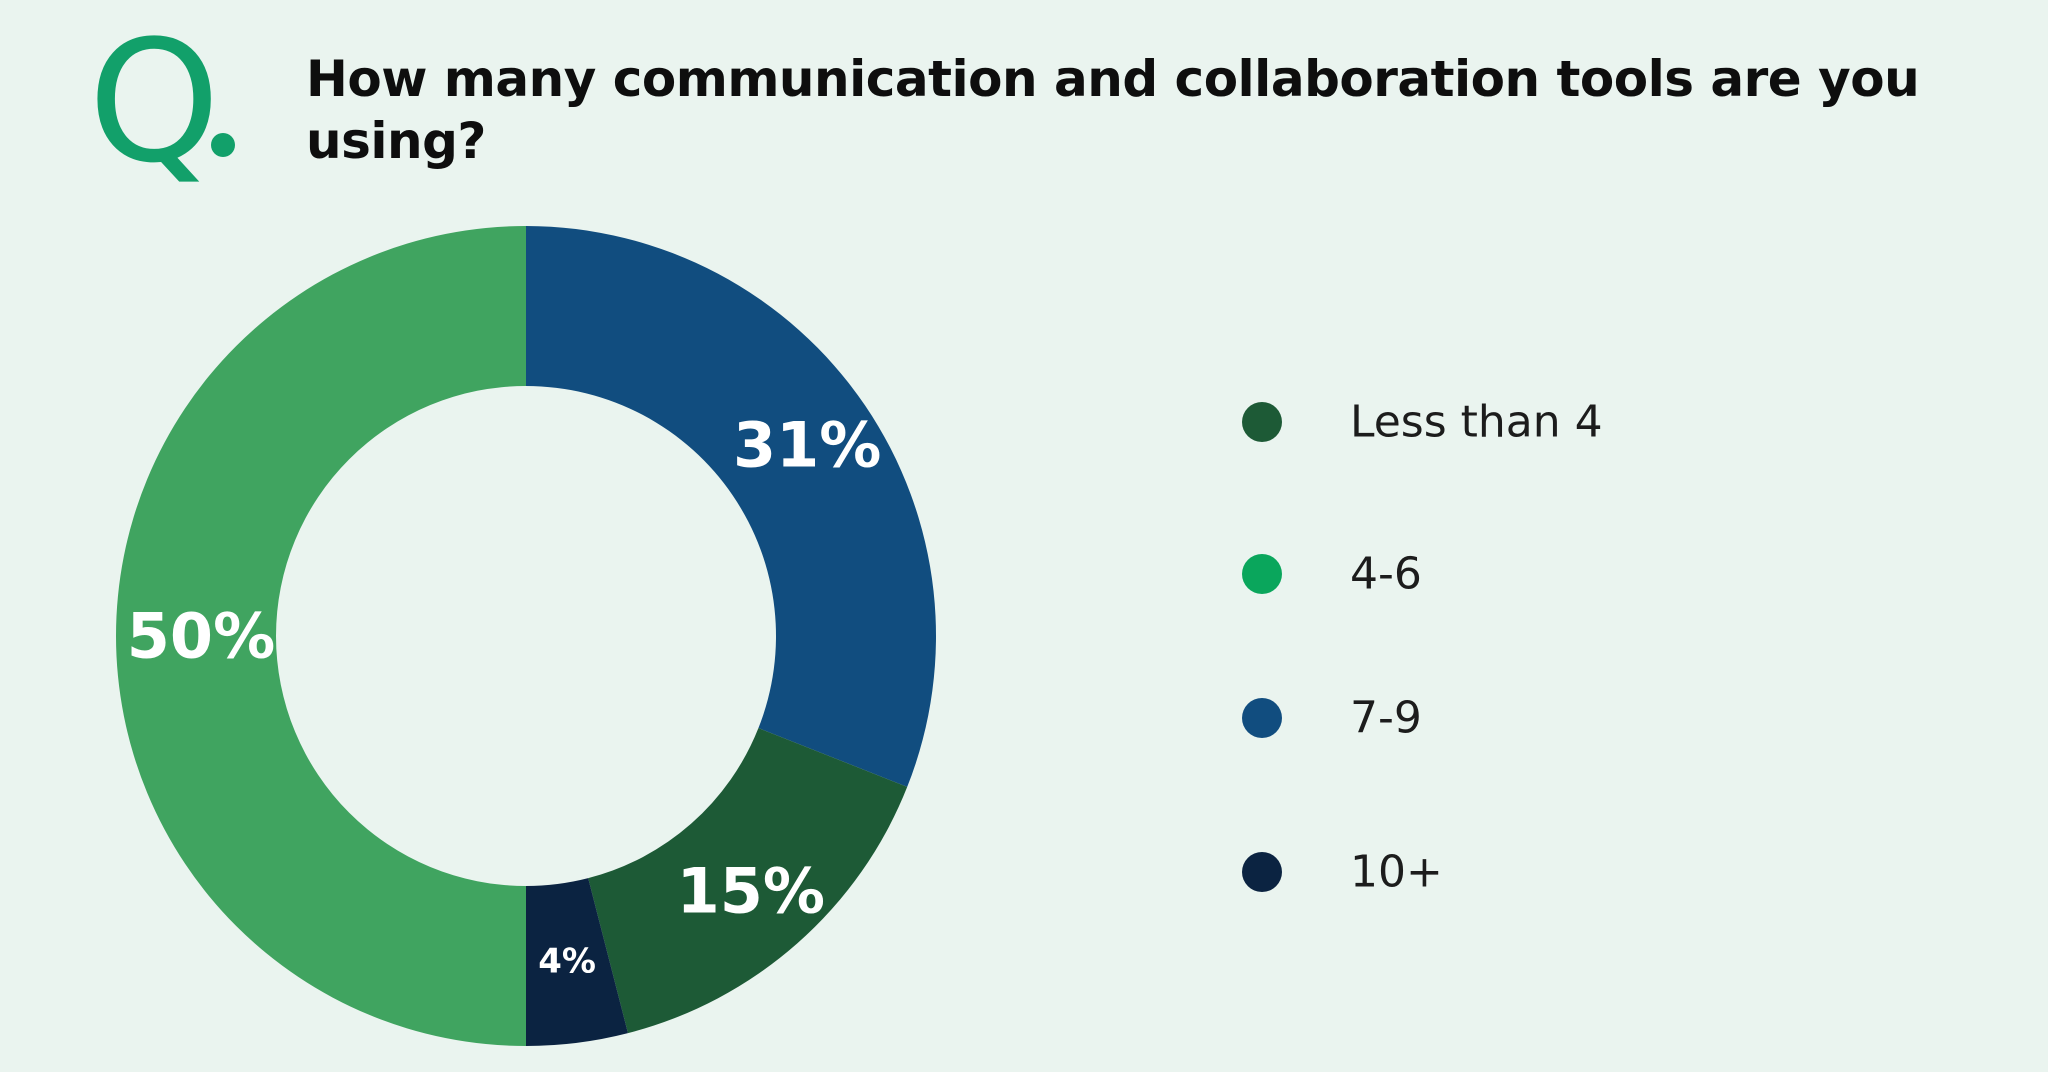 The height and width of the screenshot is (1072, 2048). What do you see at coordinates (1386, 718) in the screenshot?
I see `legend-label: 7-9` at bounding box center [1386, 718].